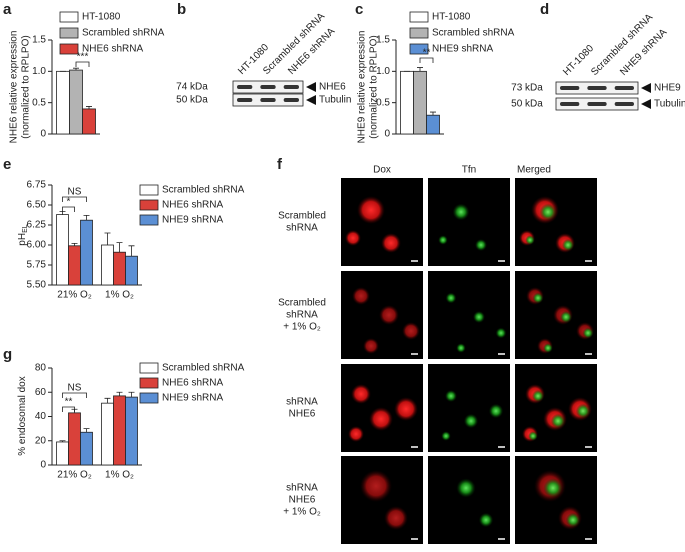 The width and height of the screenshot is (685, 552). Describe the element at coordinates (527, 88) in the screenshot. I see `band-size: 73 kDa` at that location.